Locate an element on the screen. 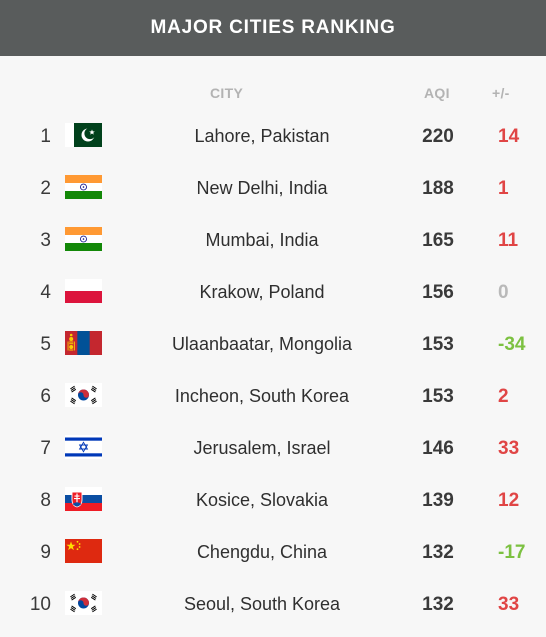  rank-number: 10 is located at coordinates (40, 604).